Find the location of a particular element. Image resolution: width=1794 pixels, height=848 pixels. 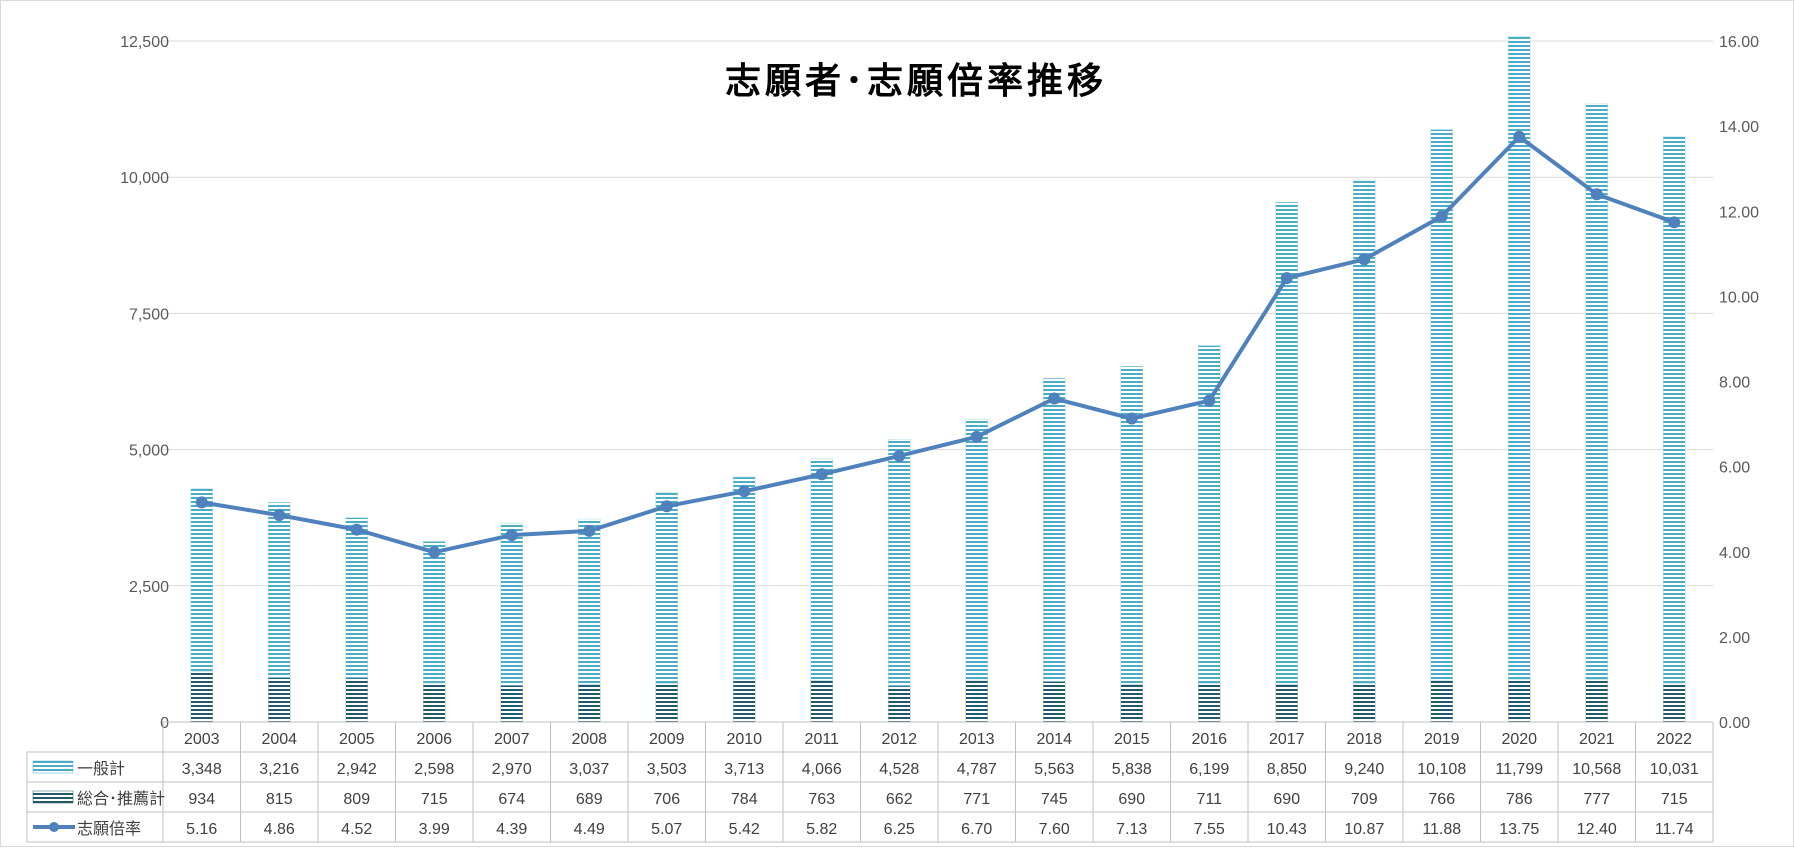

x-axis-category-label: 2004 is located at coordinates (279, 739).